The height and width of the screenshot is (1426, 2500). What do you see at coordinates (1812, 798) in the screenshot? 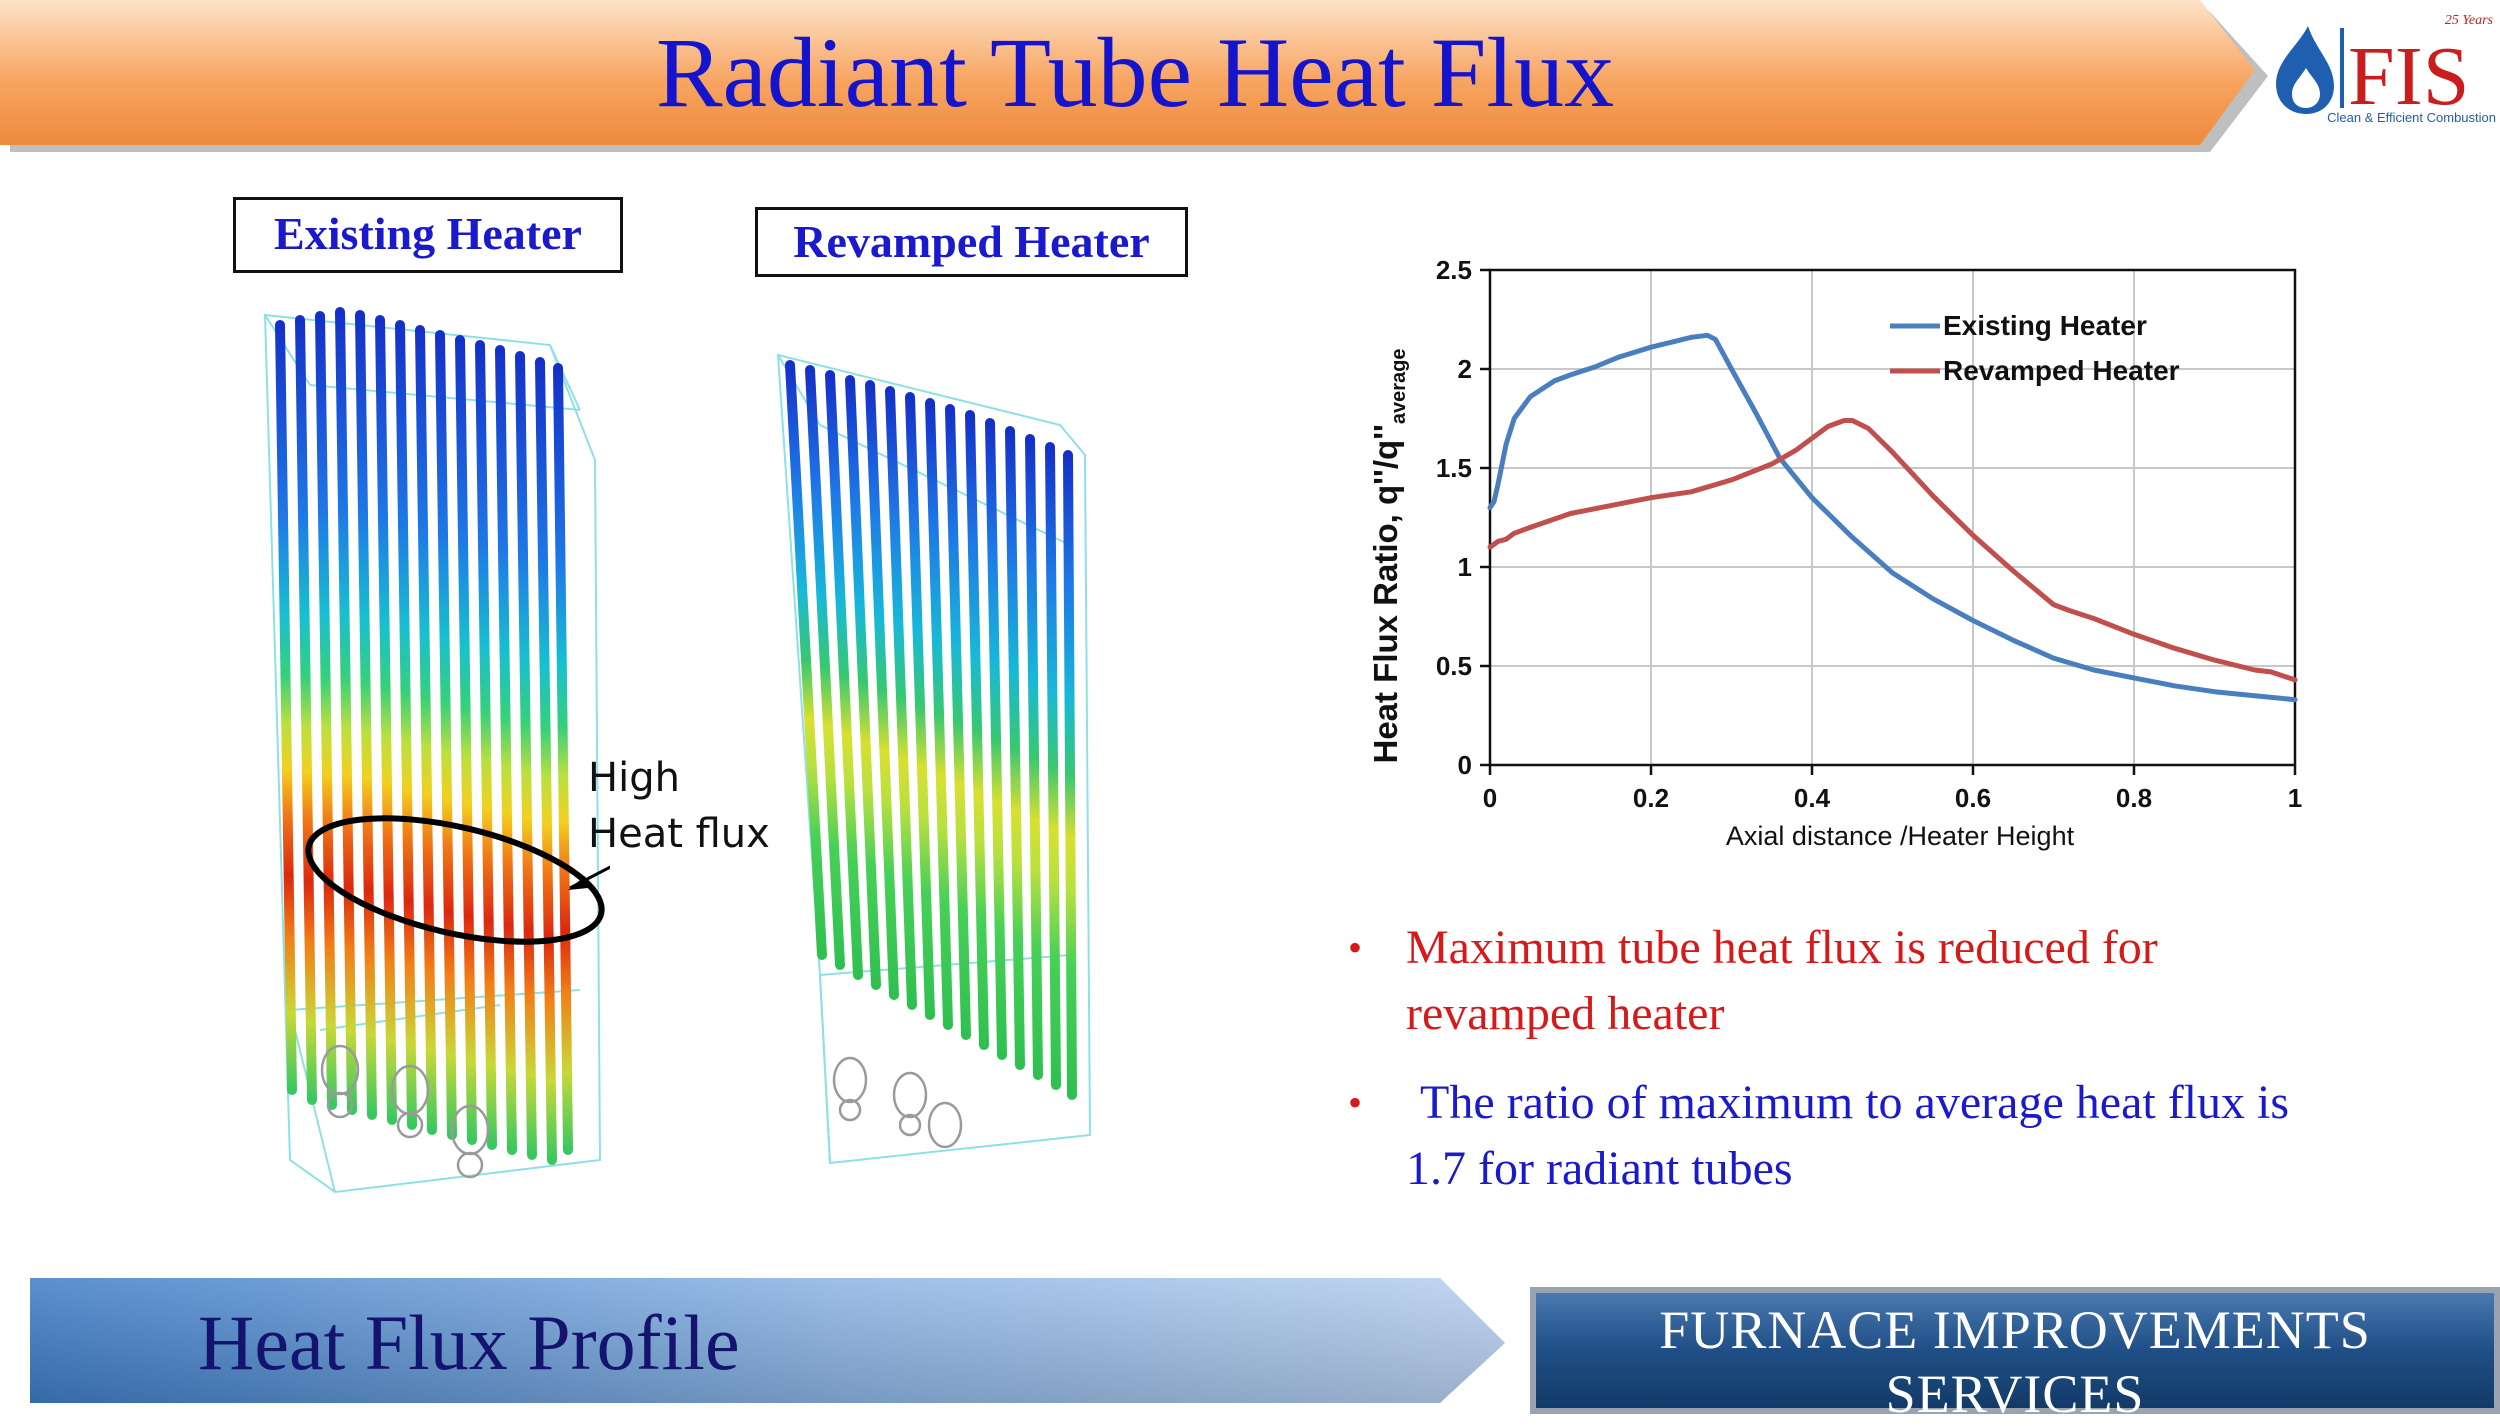
I see `x-tick-label: 0.4` at bounding box center [1812, 798].